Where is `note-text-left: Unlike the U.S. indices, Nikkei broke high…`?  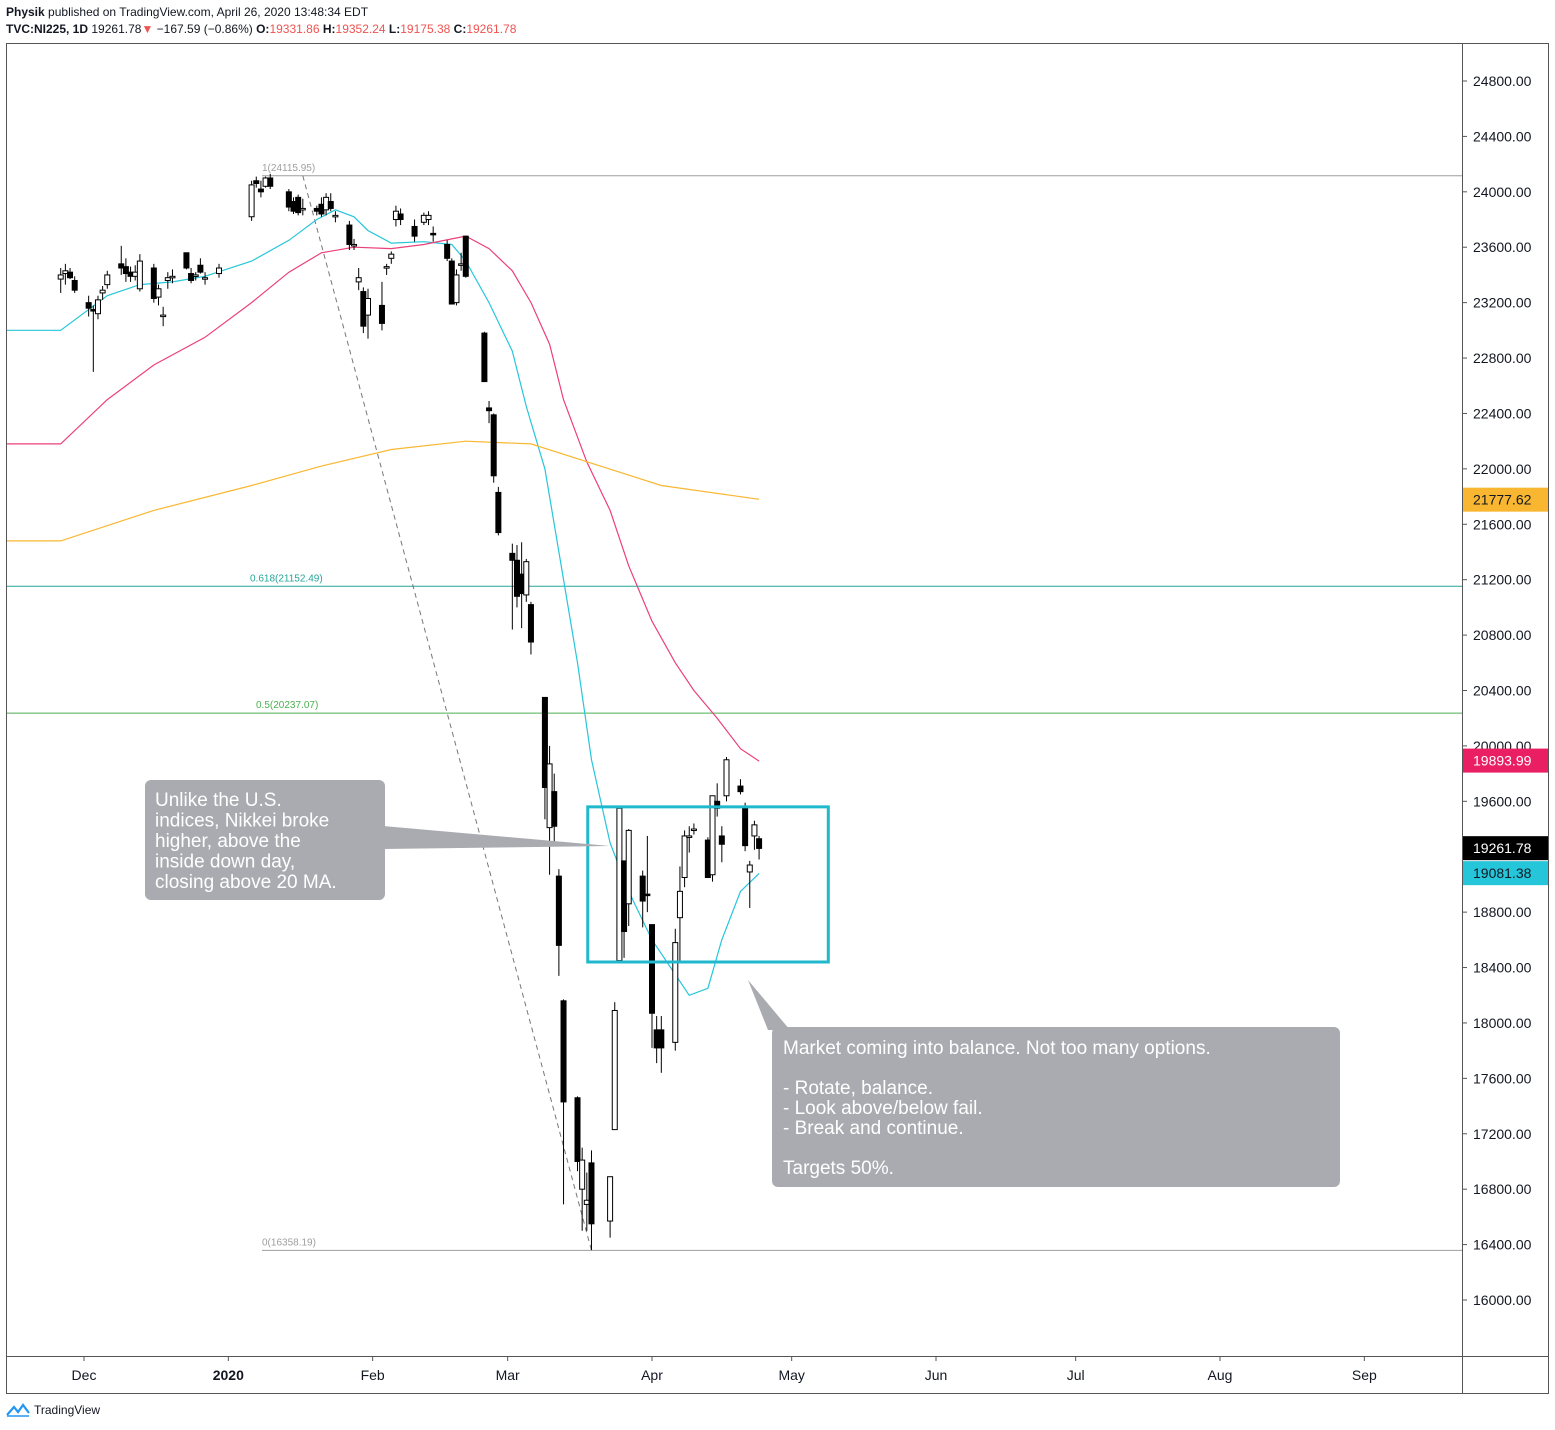
note-text-left: Unlike the U.S. indices, Nikkei broke high… is located at coordinates (246, 841).